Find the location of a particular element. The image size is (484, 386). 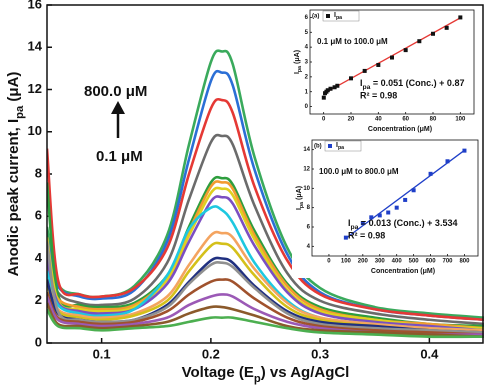

x-axis-label-part: Voltage (E is located at coordinates (218, 372).